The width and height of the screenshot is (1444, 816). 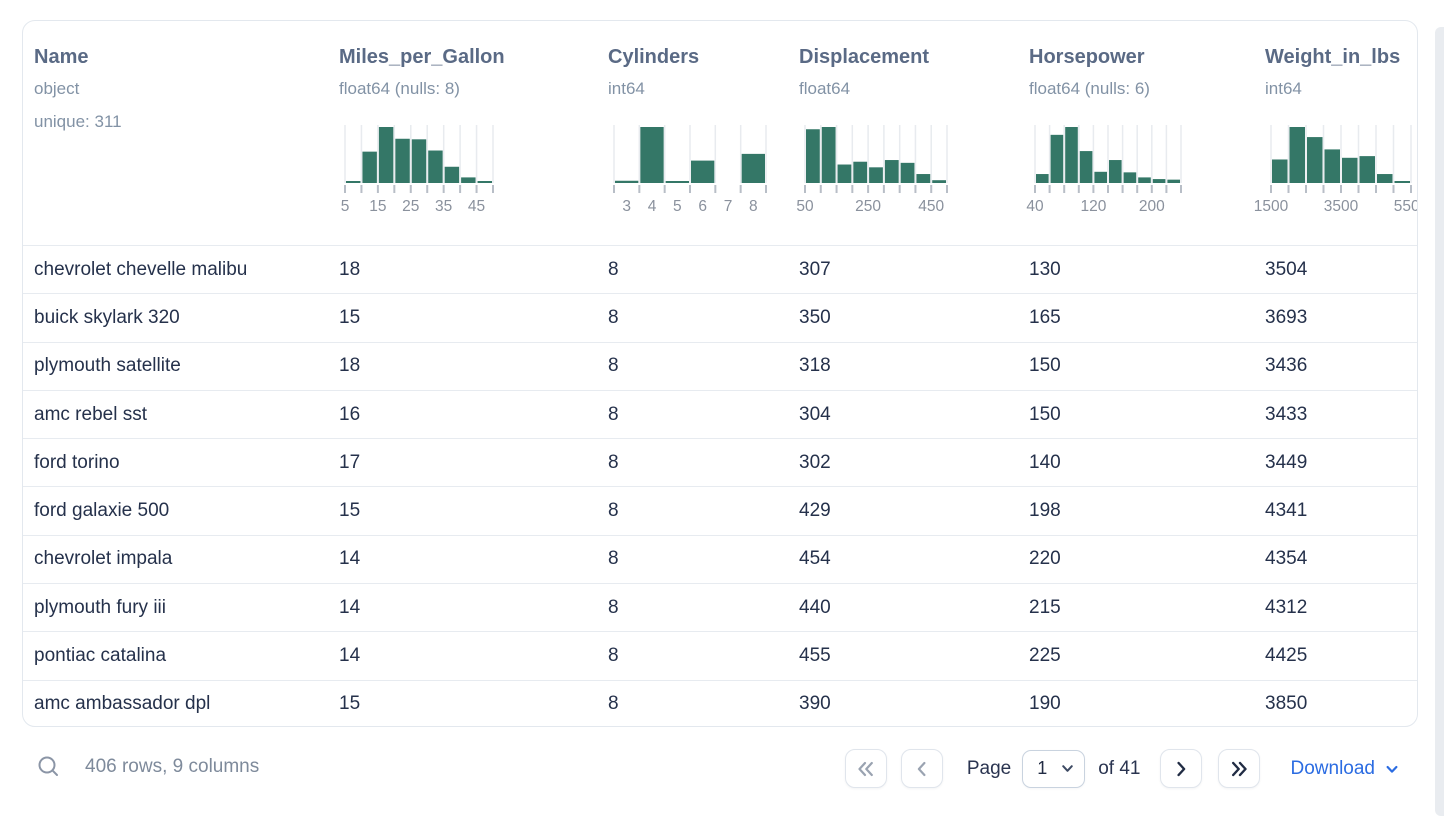 I want to click on table-cell: 440, so click(x=903, y=607).